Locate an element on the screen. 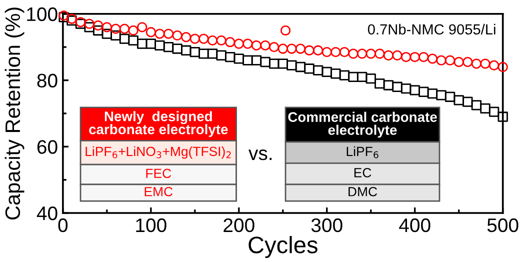 This screenshot has height=262, width=520. y-tick-label: 60 is located at coordinates (47, 147).